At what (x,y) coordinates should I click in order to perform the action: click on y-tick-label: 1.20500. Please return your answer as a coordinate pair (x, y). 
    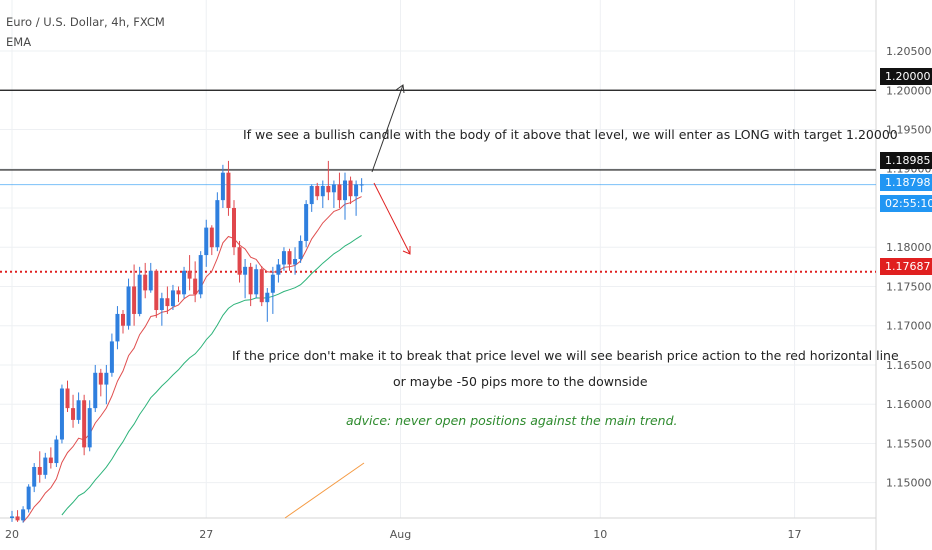
    Looking at the image, I should click on (909, 51).